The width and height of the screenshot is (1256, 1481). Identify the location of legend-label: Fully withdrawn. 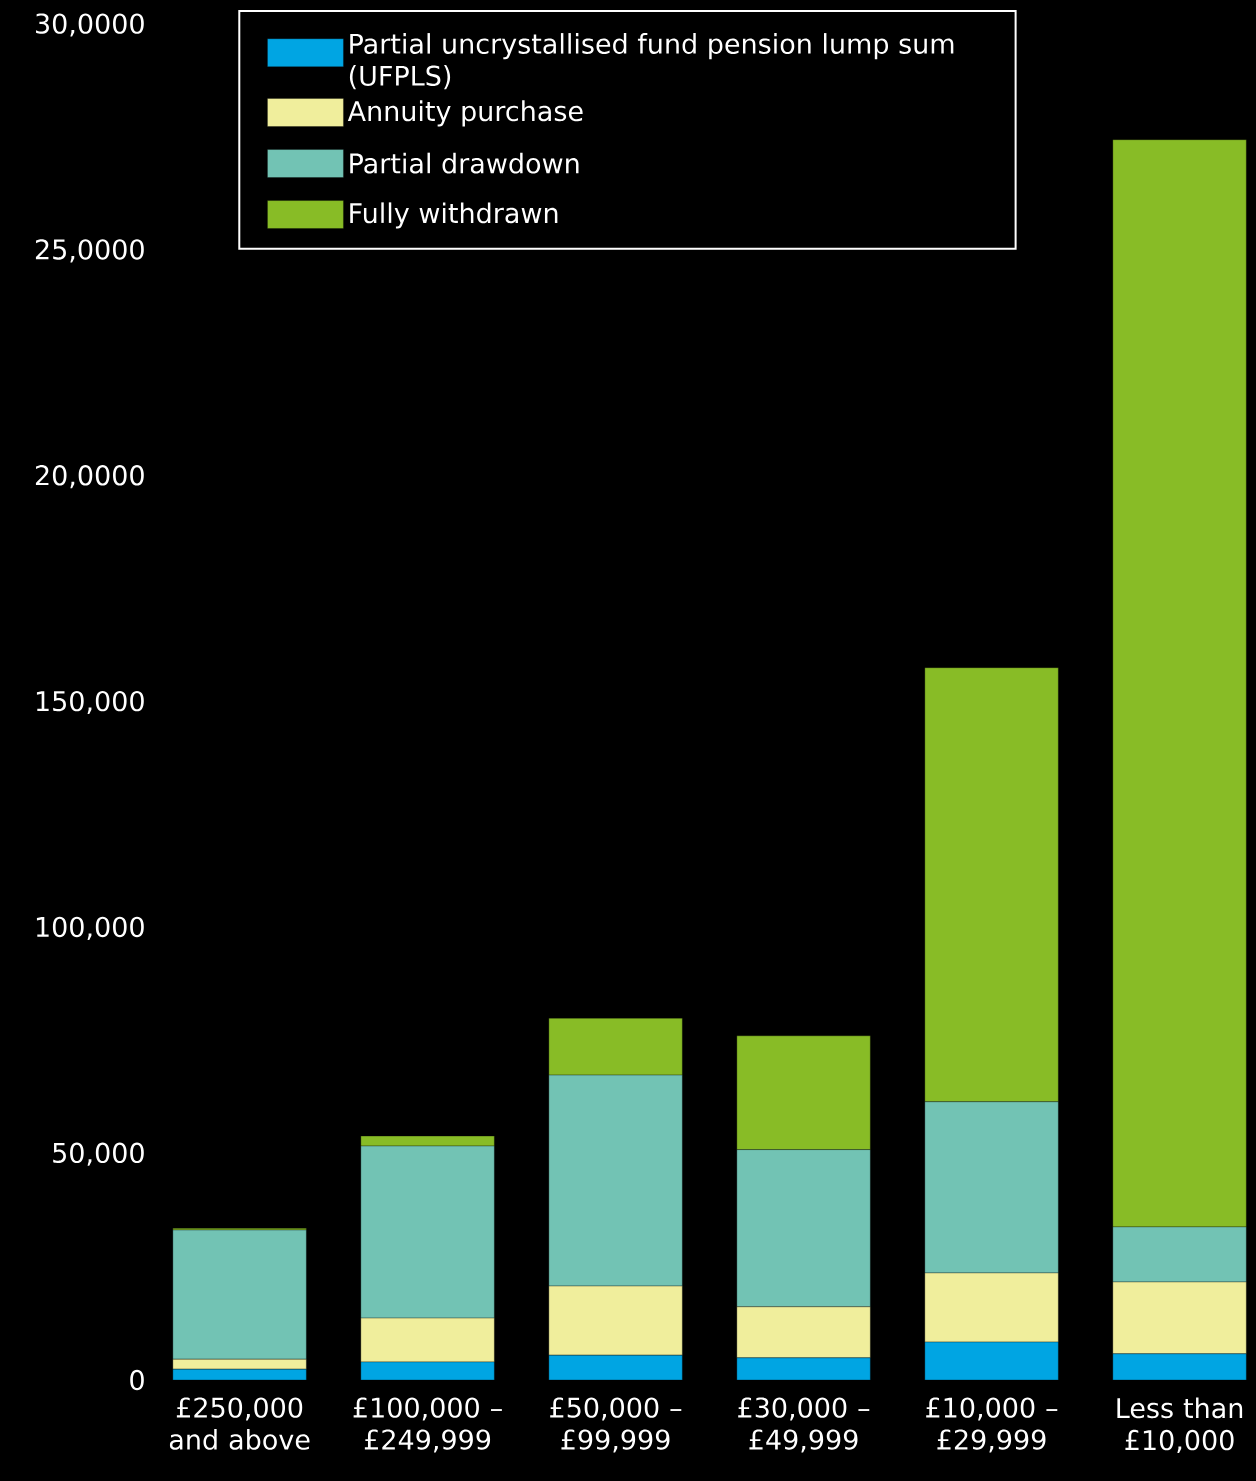
(454, 215).